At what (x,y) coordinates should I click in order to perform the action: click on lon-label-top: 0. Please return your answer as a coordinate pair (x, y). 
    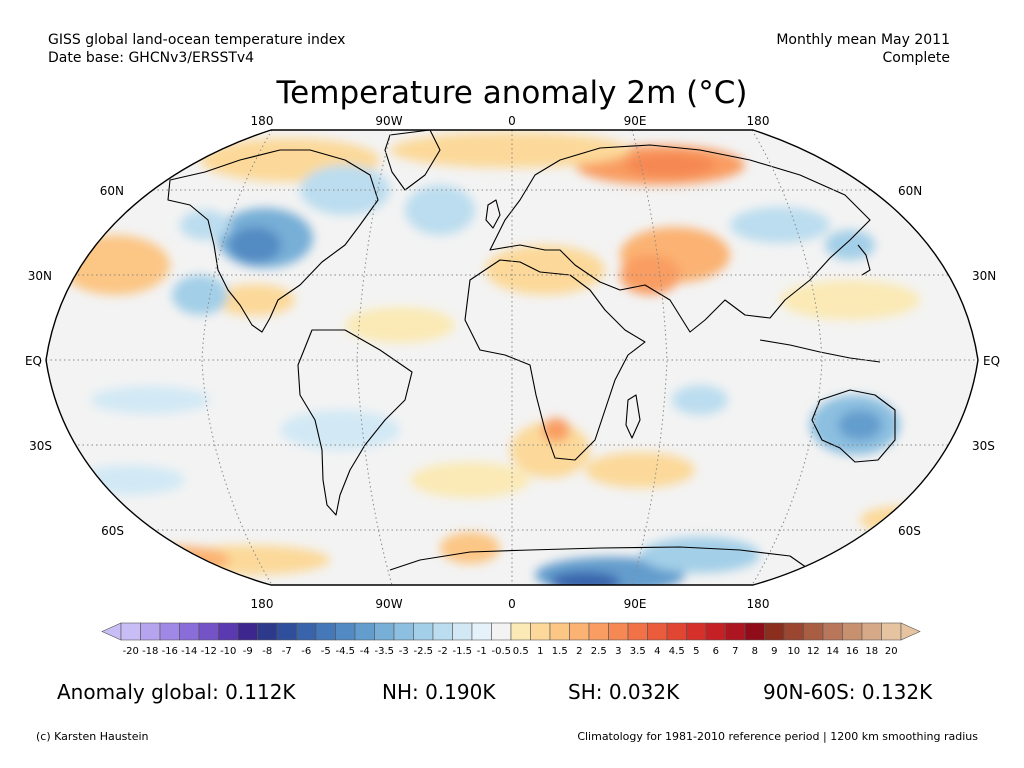
    Looking at the image, I should click on (512, 121).